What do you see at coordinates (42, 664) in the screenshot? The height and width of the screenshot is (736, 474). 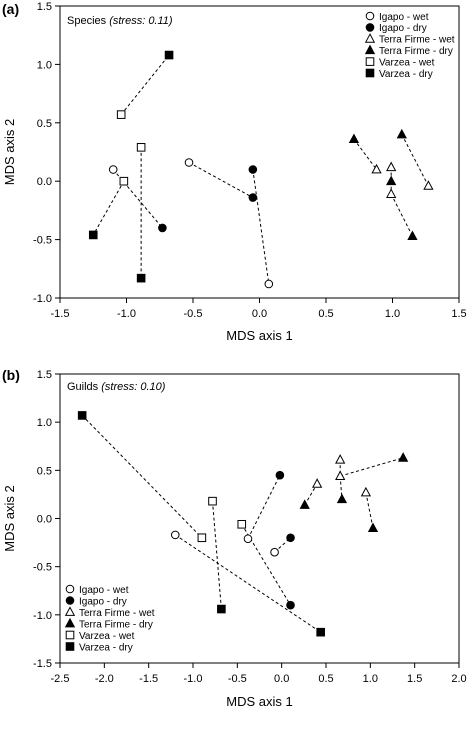 I see `y-tick-label: -1.5` at bounding box center [42, 664].